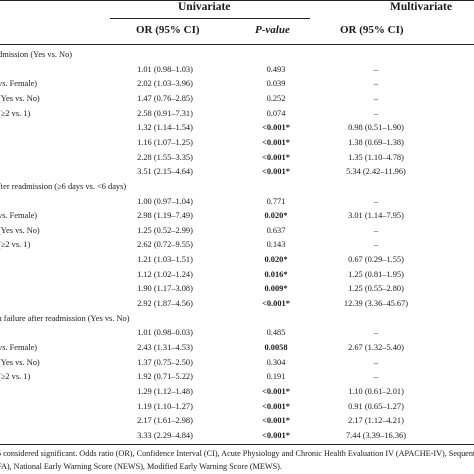  Describe the element at coordinates (237, 376) in the screenshot. I see `table-row: (≥2 vs. 1) 1.92 (0.71–5.22) 0.191 –` at that location.